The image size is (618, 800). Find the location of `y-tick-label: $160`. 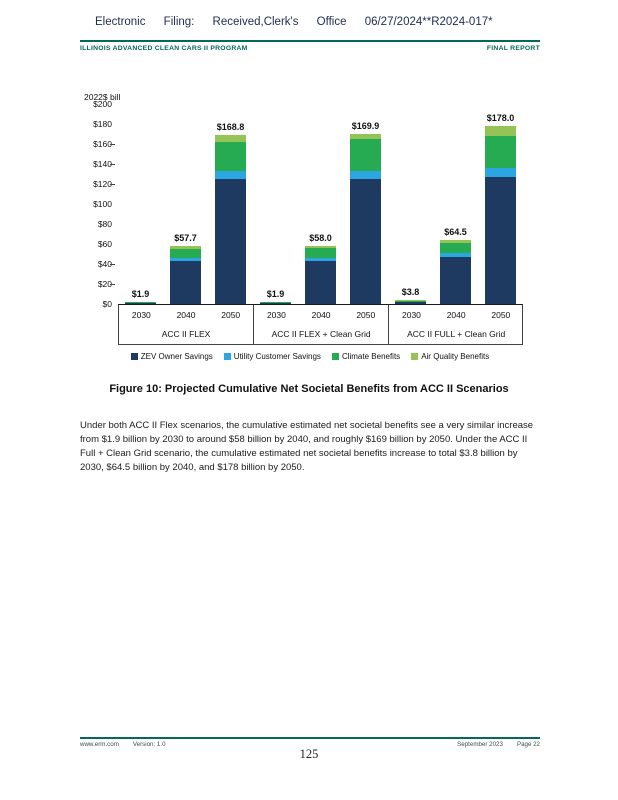

y-tick-label: $160 is located at coordinates (102, 143).